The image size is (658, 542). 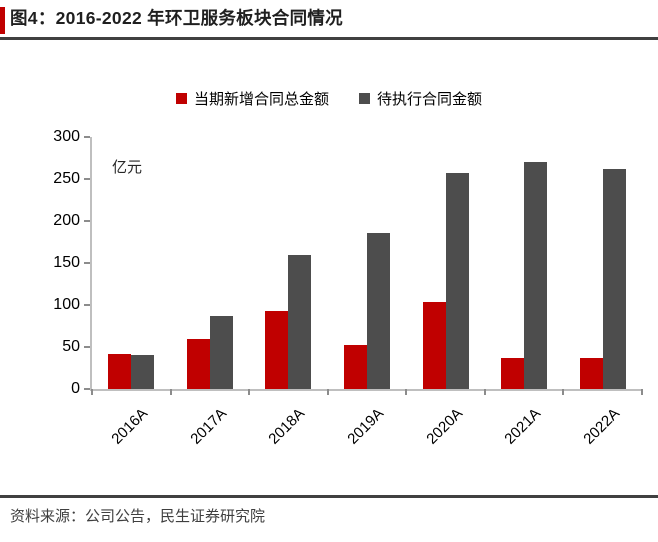 What do you see at coordinates (40, 263) in the screenshot?
I see `y-axis-labels: 0 50 100 150 200 250 300` at bounding box center [40, 263].